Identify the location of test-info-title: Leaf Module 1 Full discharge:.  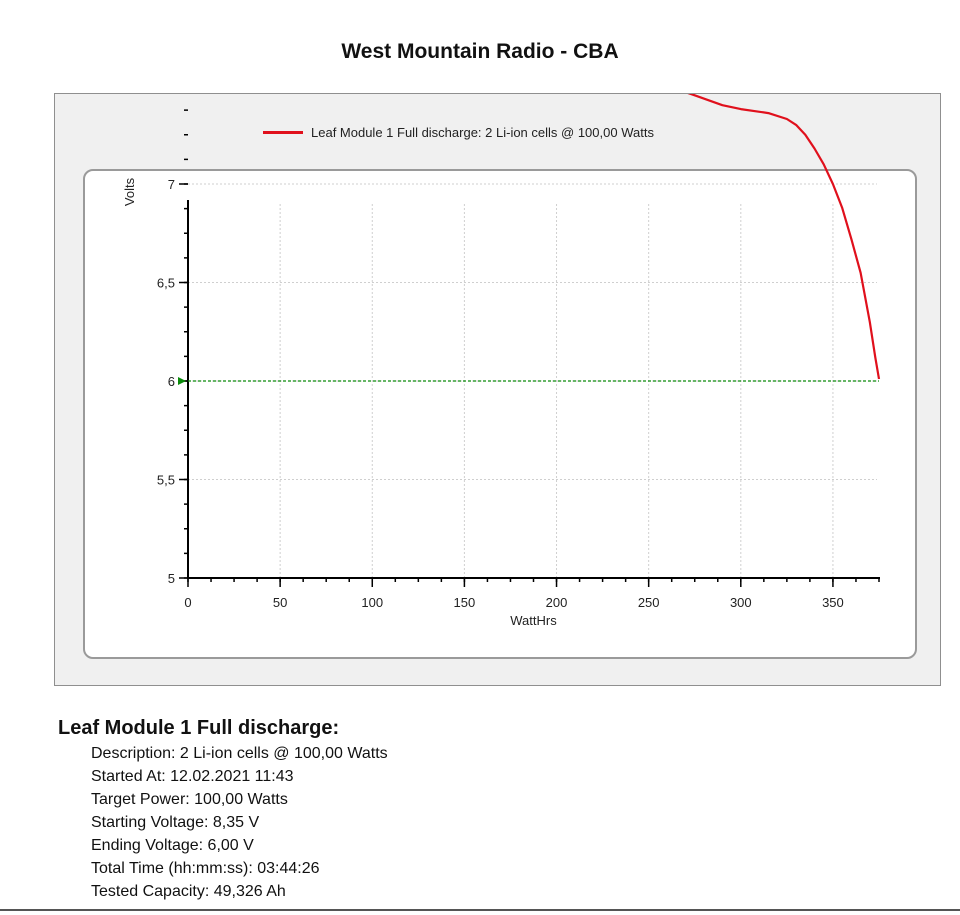
(199, 728).